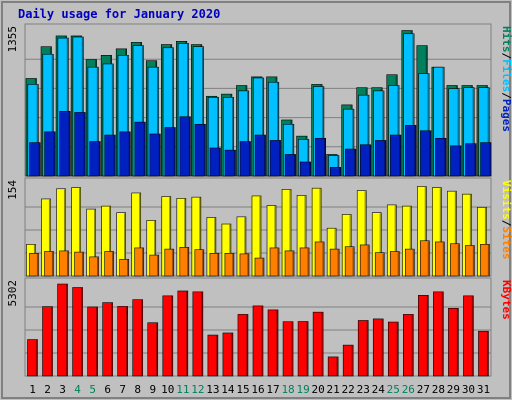  I want to click on bar-pages-day-30-shade, so click(475, 160).